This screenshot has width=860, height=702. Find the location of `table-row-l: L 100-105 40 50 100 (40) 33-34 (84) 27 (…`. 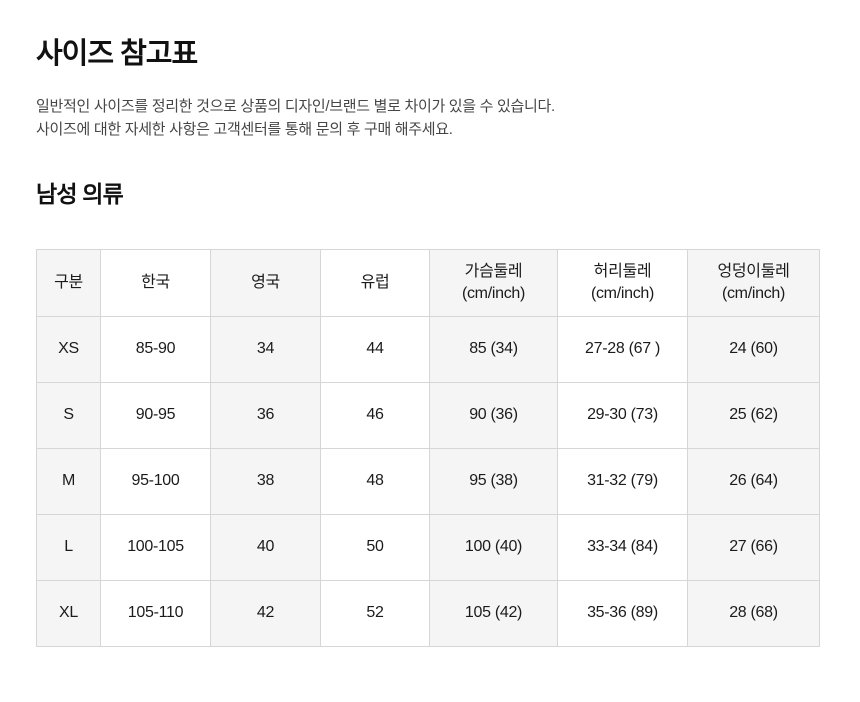

table-row-l: L 100-105 40 50 100 (40) 33-34 (84) 27 (… is located at coordinates (428, 547).